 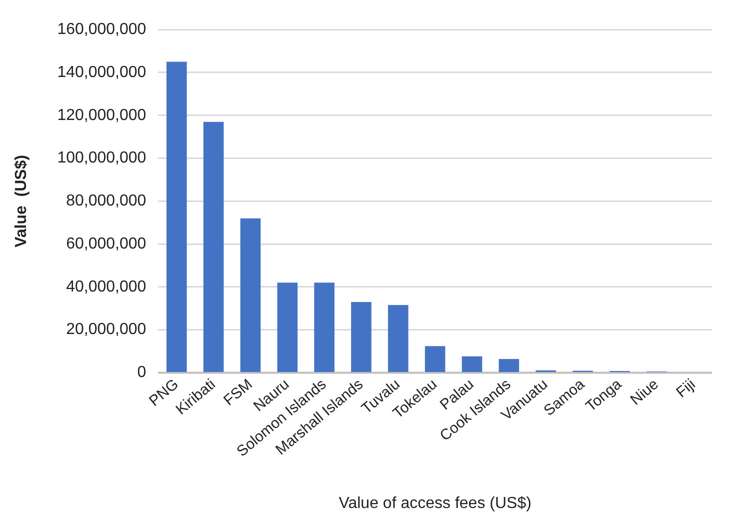 What do you see at coordinates (106, 201) in the screenshot?
I see `y-tick-label: 80,000,000` at bounding box center [106, 201].